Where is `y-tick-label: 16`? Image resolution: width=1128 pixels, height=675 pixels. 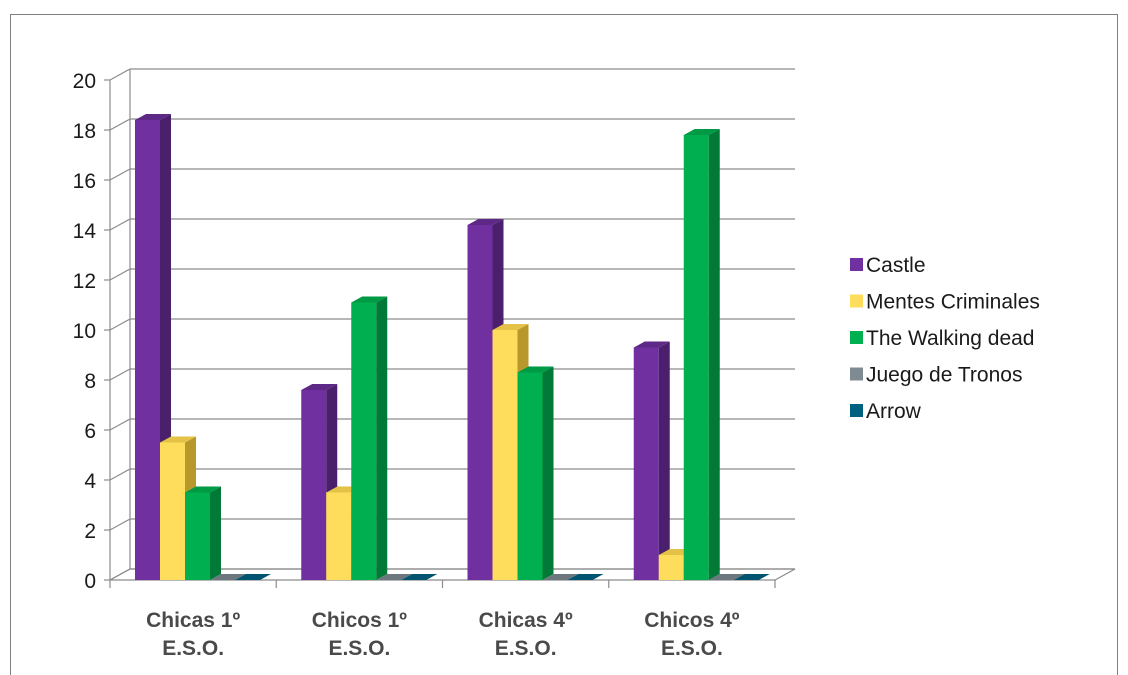
y-tick-label: 16 is located at coordinates (84, 181).